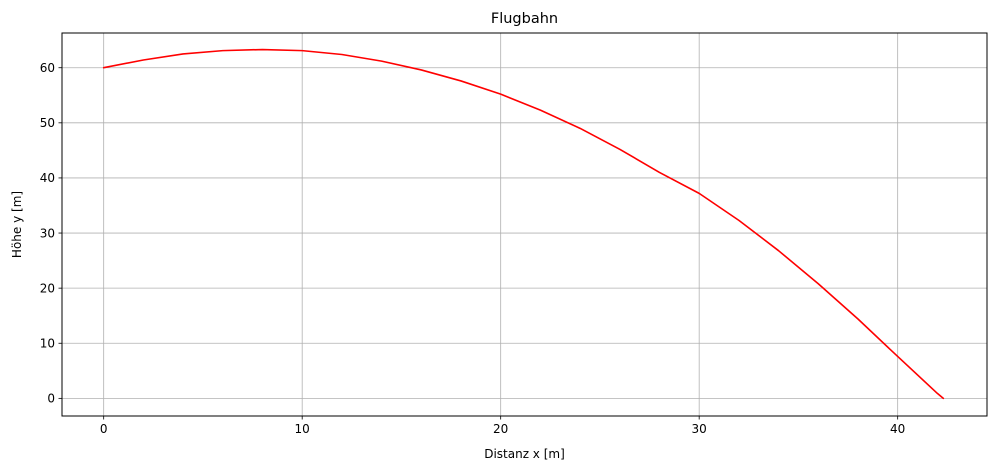 The height and width of the screenshot is (470, 996). Describe the element at coordinates (47, 123) in the screenshot. I see `y-tick-label: 50` at that location.